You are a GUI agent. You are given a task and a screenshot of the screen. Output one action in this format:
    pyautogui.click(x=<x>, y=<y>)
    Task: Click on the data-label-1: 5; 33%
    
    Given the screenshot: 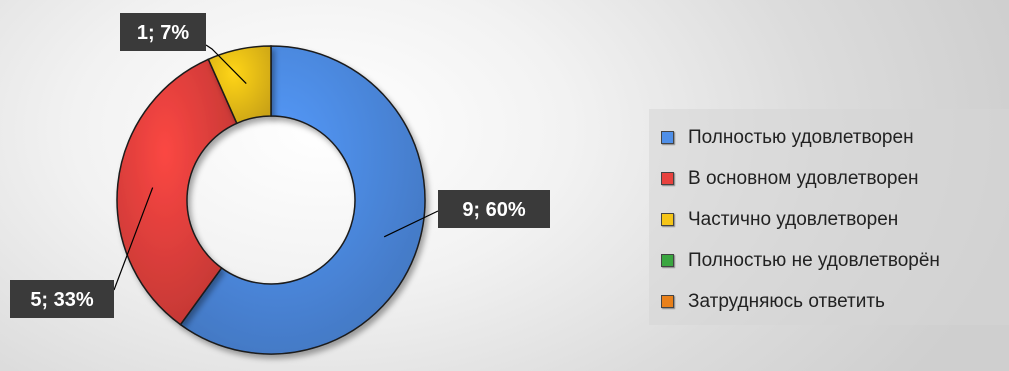 What is the action you would take?
    pyautogui.click(x=62, y=299)
    